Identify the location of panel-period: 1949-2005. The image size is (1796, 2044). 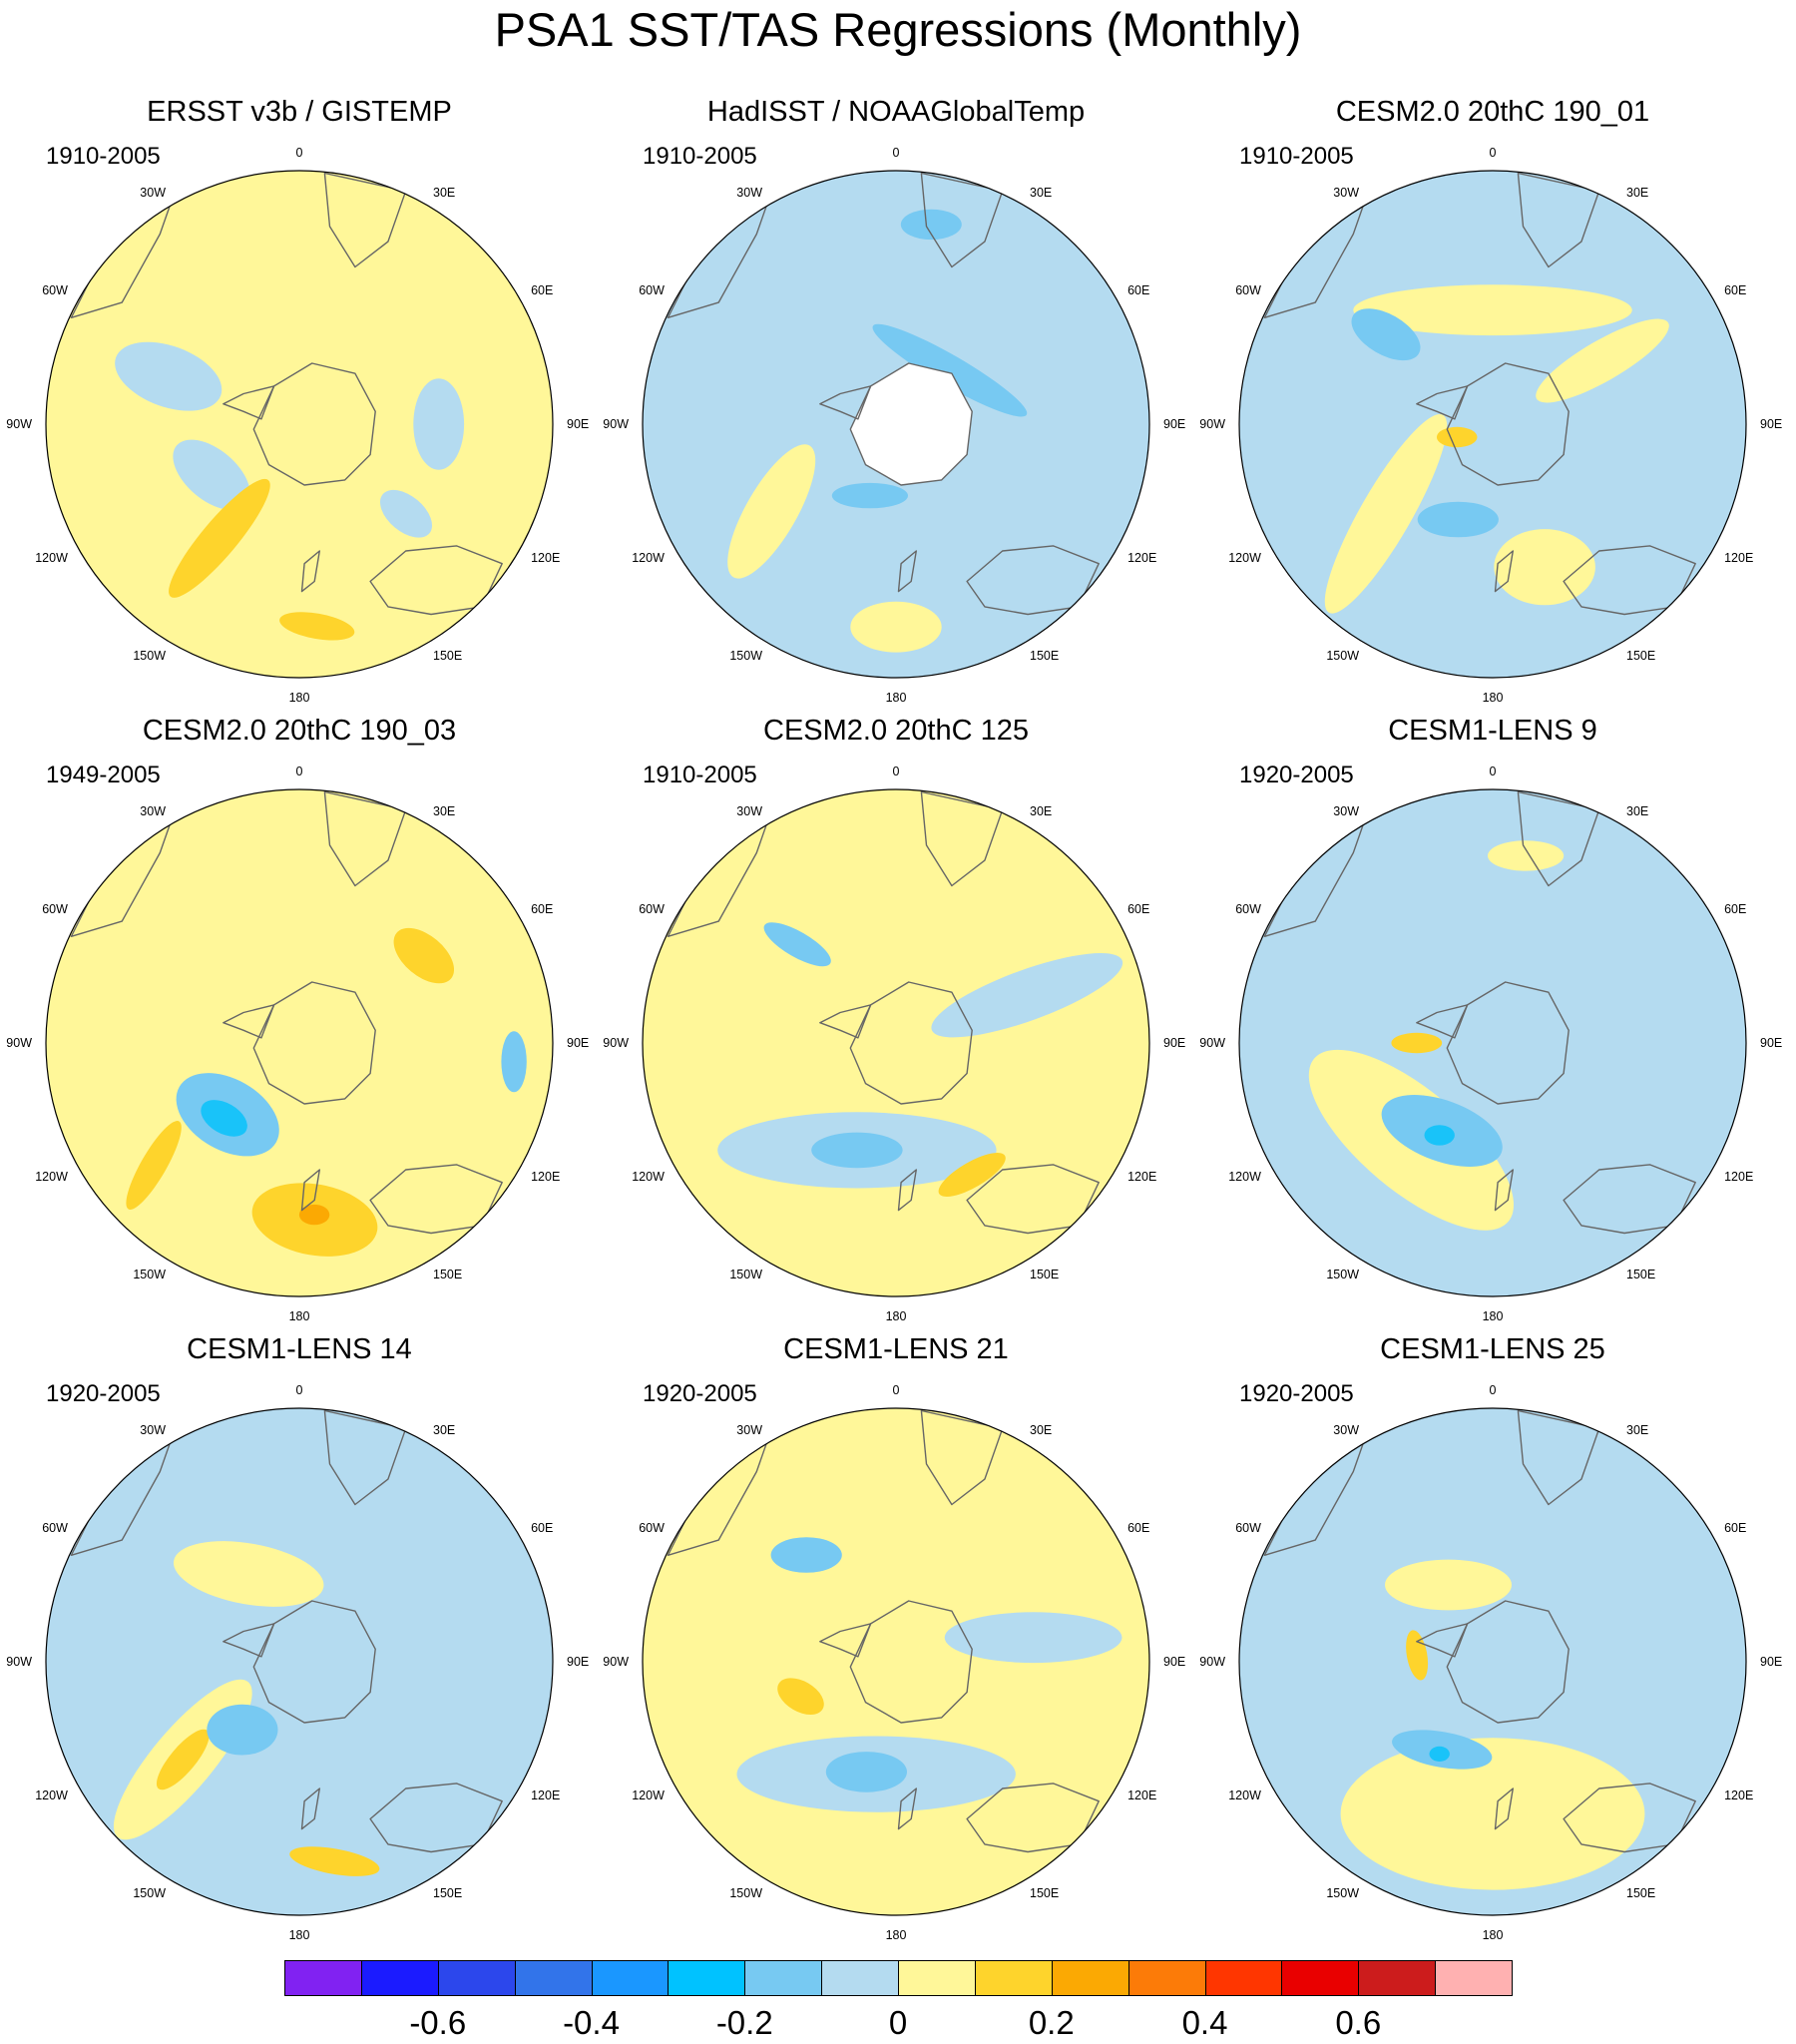
(103, 775).